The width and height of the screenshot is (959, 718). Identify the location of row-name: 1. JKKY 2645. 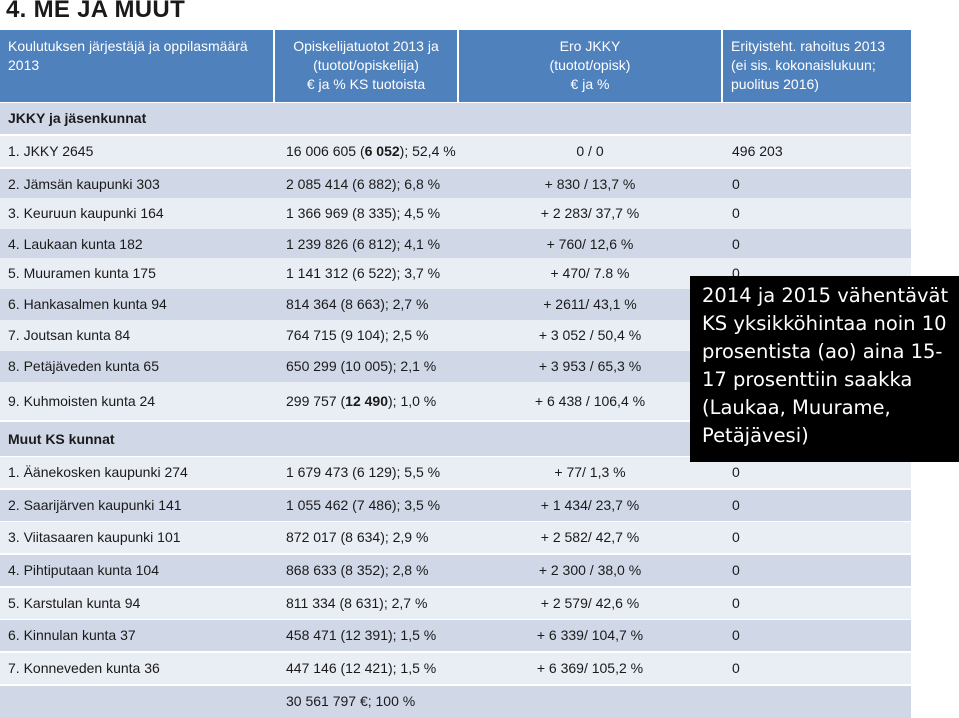
(51, 151).